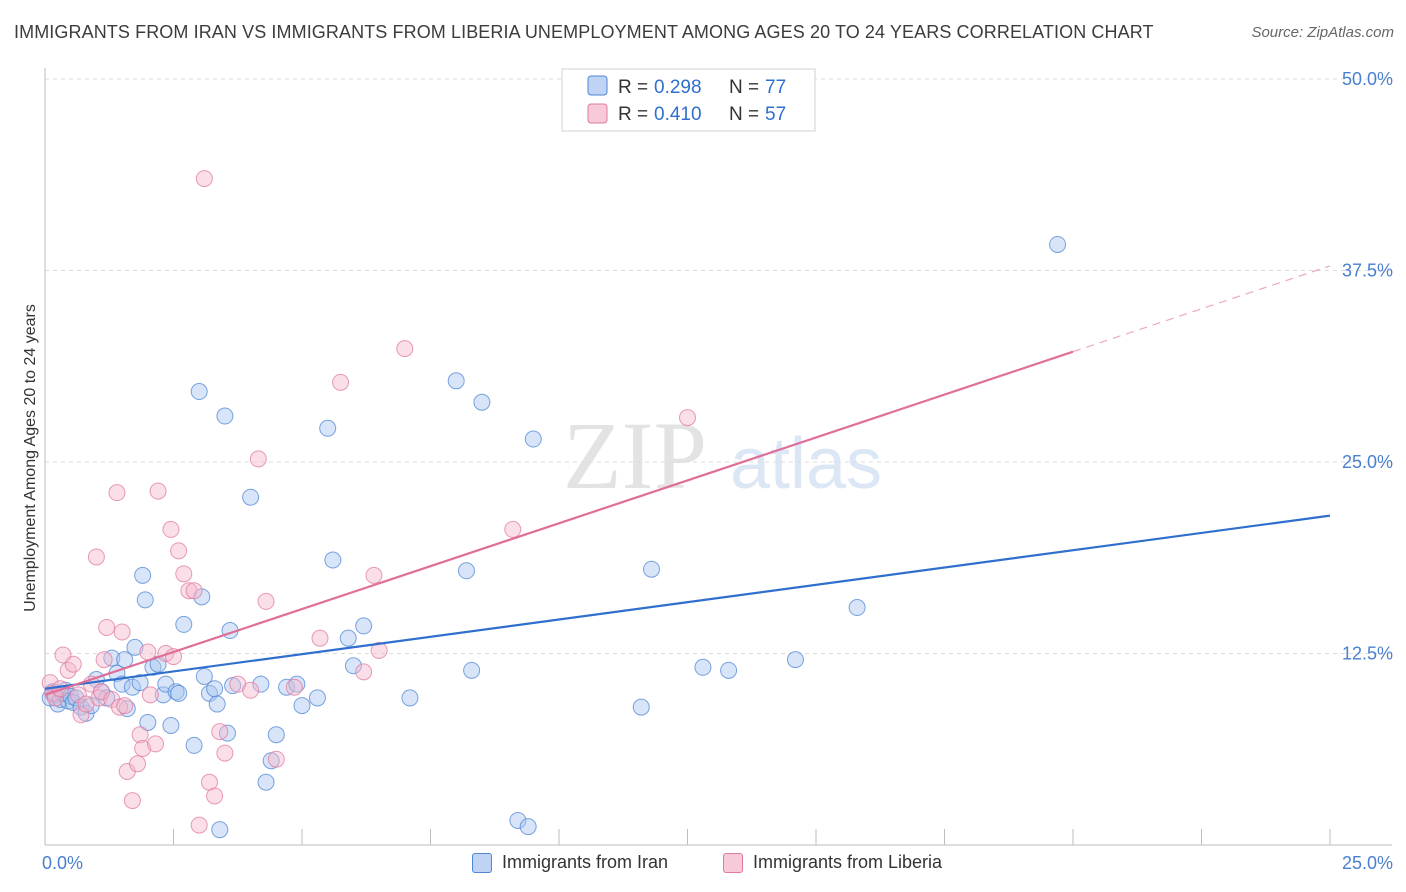 The height and width of the screenshot is (892, 1406). What do you see at coordinates (744, 87) in the screenshot?
I see `legend-iran-n-label: N =` at bounding box center [744, 87].